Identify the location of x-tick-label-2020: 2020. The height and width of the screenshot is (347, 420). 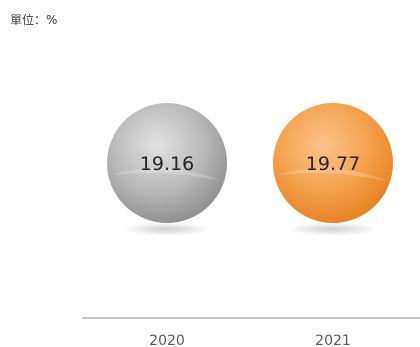
(167, 340).